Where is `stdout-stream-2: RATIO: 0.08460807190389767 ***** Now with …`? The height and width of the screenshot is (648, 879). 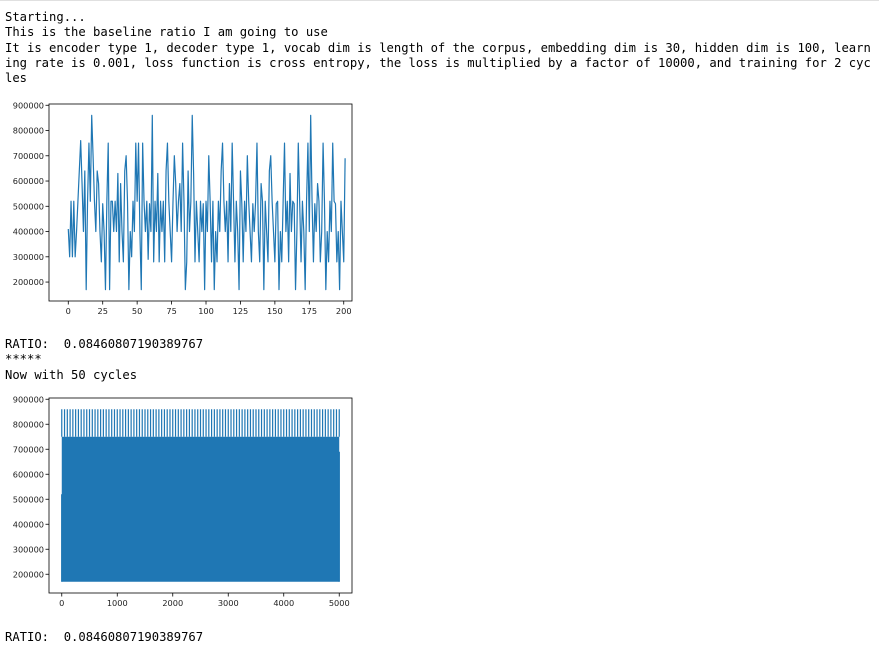 stdout-stream-2: RATIO: 0.08460807190389767 ***** Now with … is located at coordinates (439, 360).